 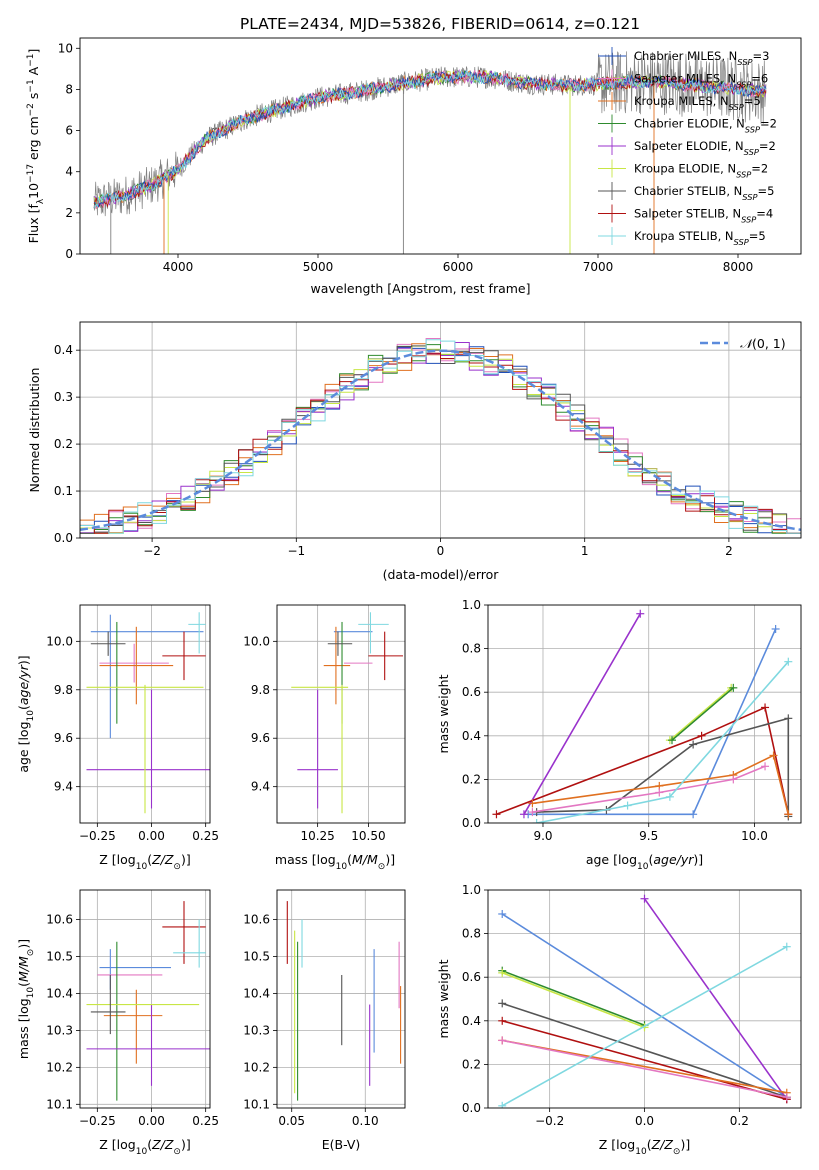 What do you see at coordinates (549, 1121) in the screenshot?
I see `x-tick-label: −0.2` at bounding box center [549, 1121].